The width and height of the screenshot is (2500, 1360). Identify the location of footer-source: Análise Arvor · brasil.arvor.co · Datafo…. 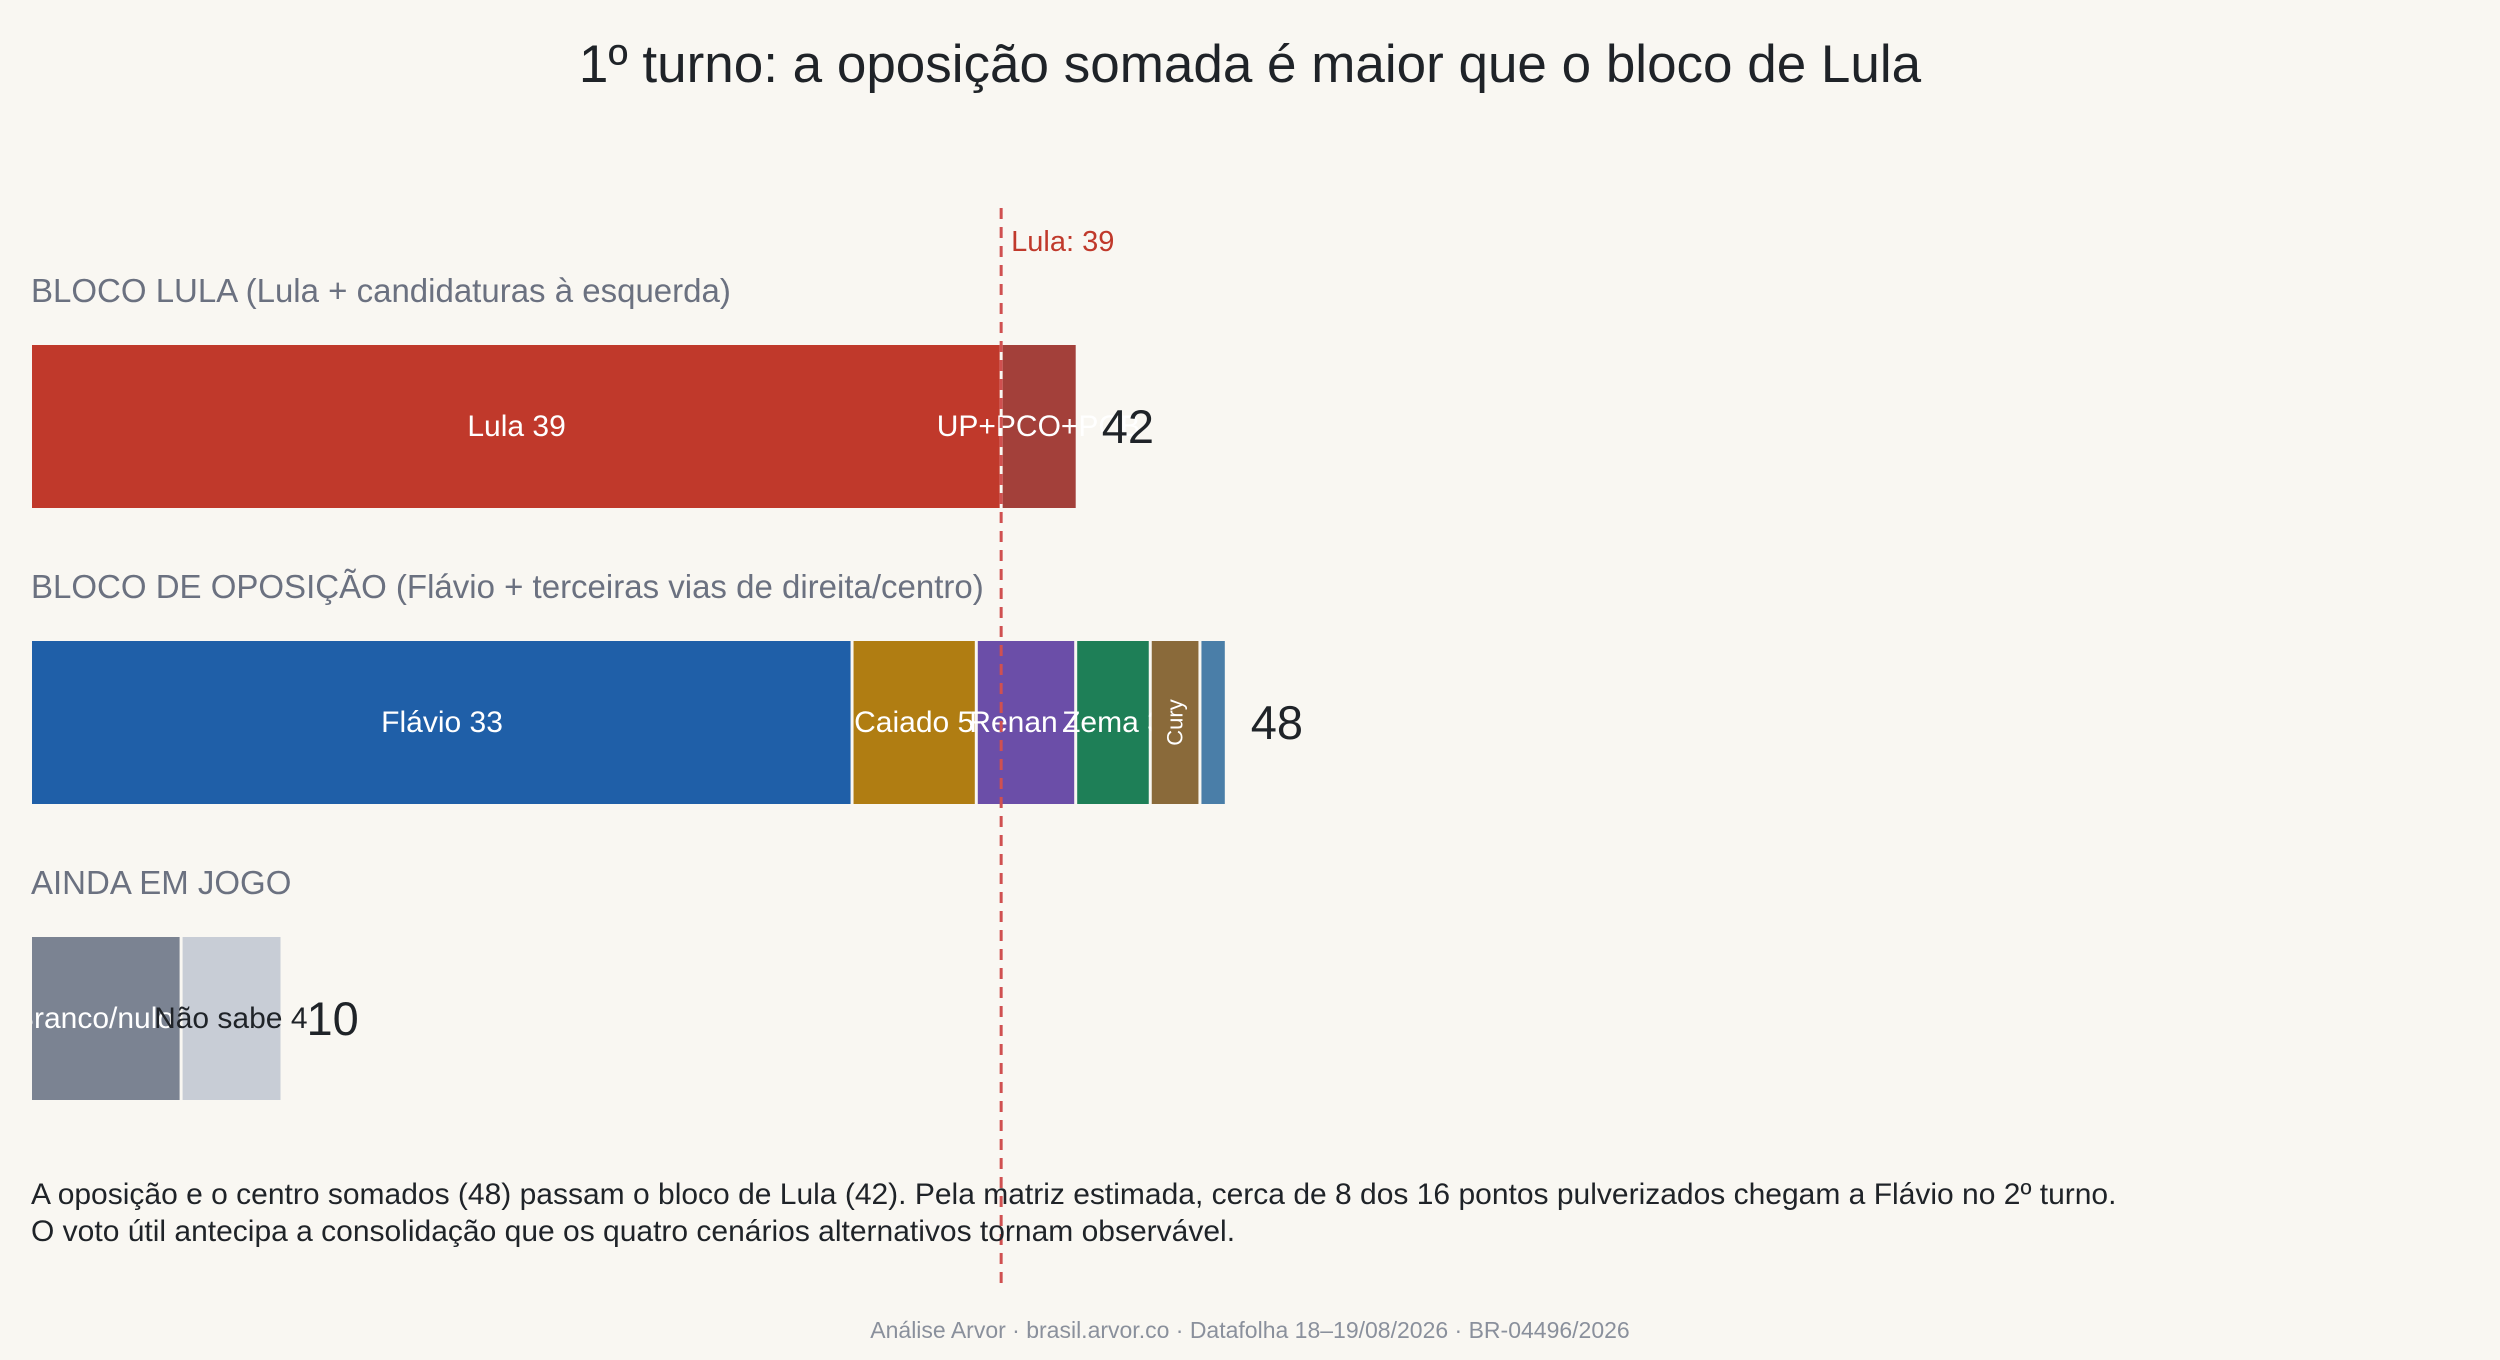
(1249, 1330).